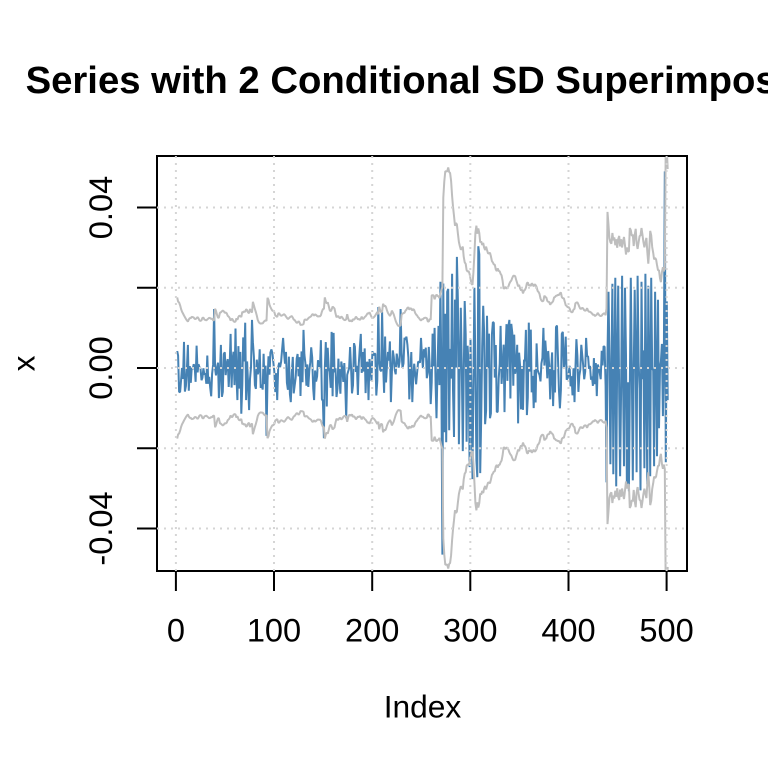 This screenshot has width=768, height=768. What do you see at coordinates (568, 630) in the screenshot?
I see `svg-text: 400` at bounding box center [568, 630].